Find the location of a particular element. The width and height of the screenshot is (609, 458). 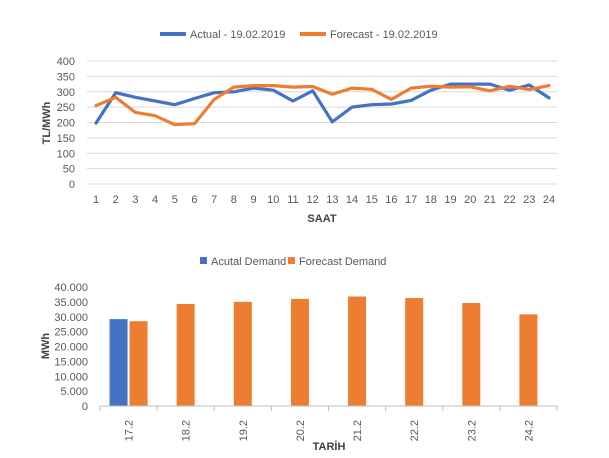

bar-forecast-20.2 is located at coordinates (299, 352).